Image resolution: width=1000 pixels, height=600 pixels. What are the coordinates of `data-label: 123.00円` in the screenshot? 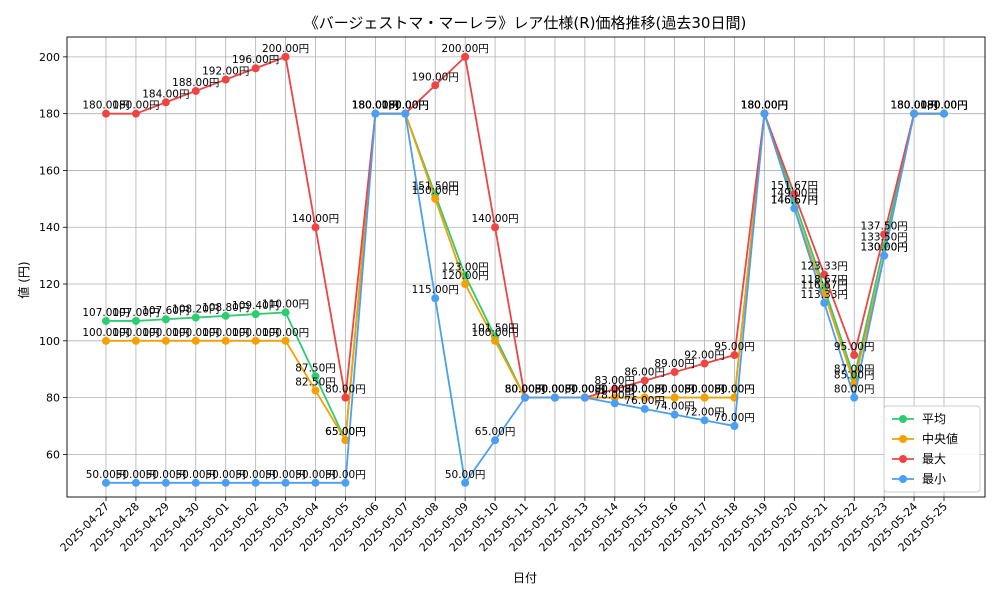 It's located at (465, 268).